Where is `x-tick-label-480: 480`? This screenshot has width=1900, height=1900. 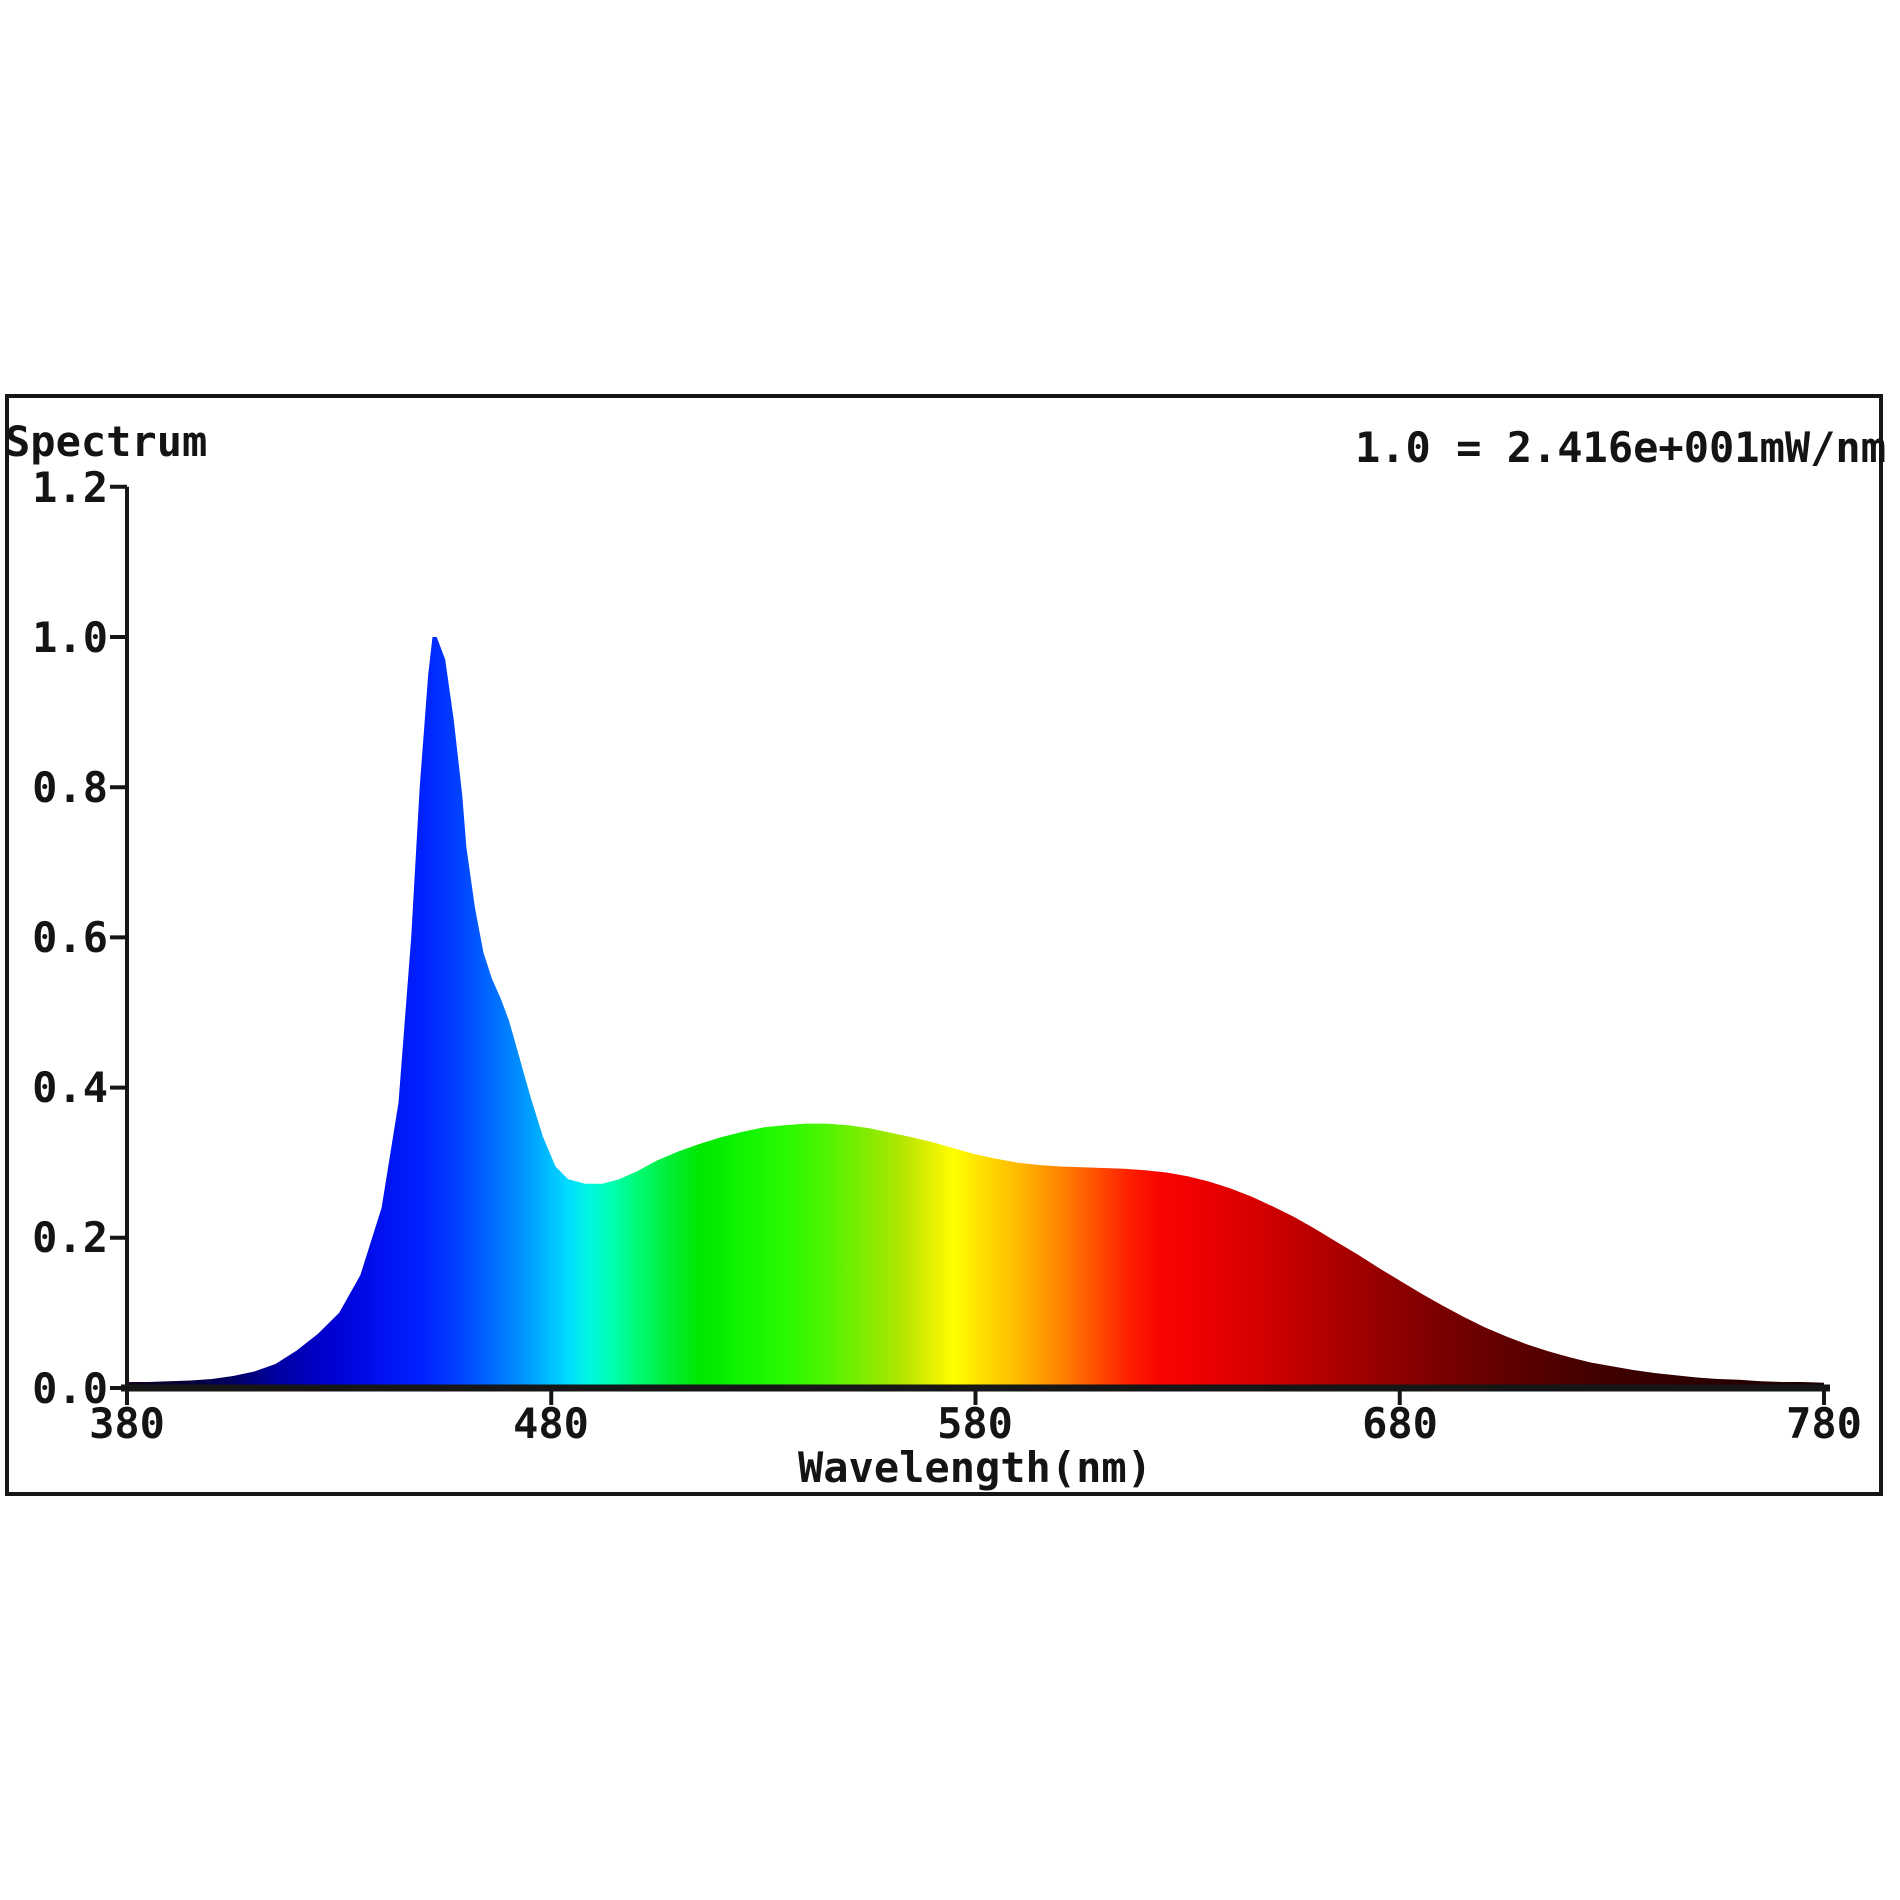
x-tick-label-480: 480 is located at coordinates (551, 1423).